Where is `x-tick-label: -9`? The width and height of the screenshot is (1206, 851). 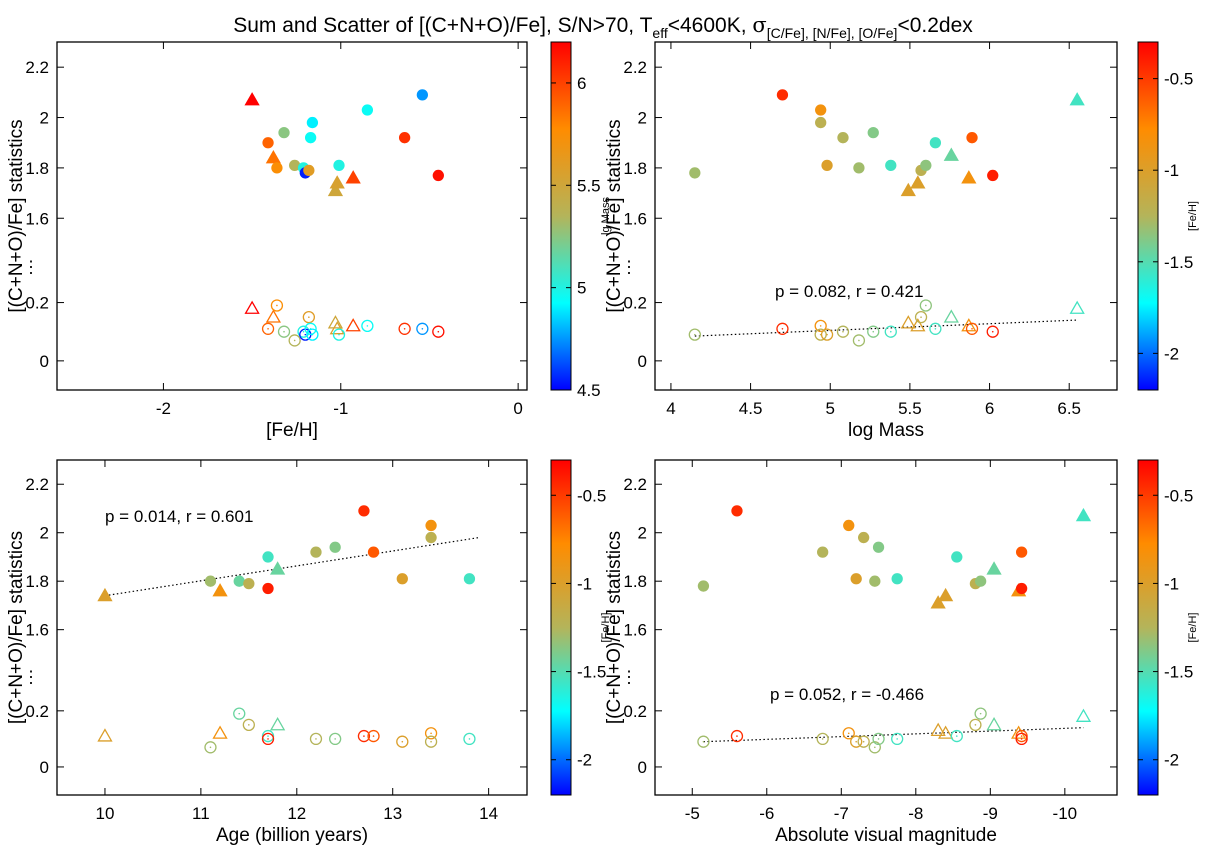
x-tick-label: -9 is located at coordinates (990, 813).